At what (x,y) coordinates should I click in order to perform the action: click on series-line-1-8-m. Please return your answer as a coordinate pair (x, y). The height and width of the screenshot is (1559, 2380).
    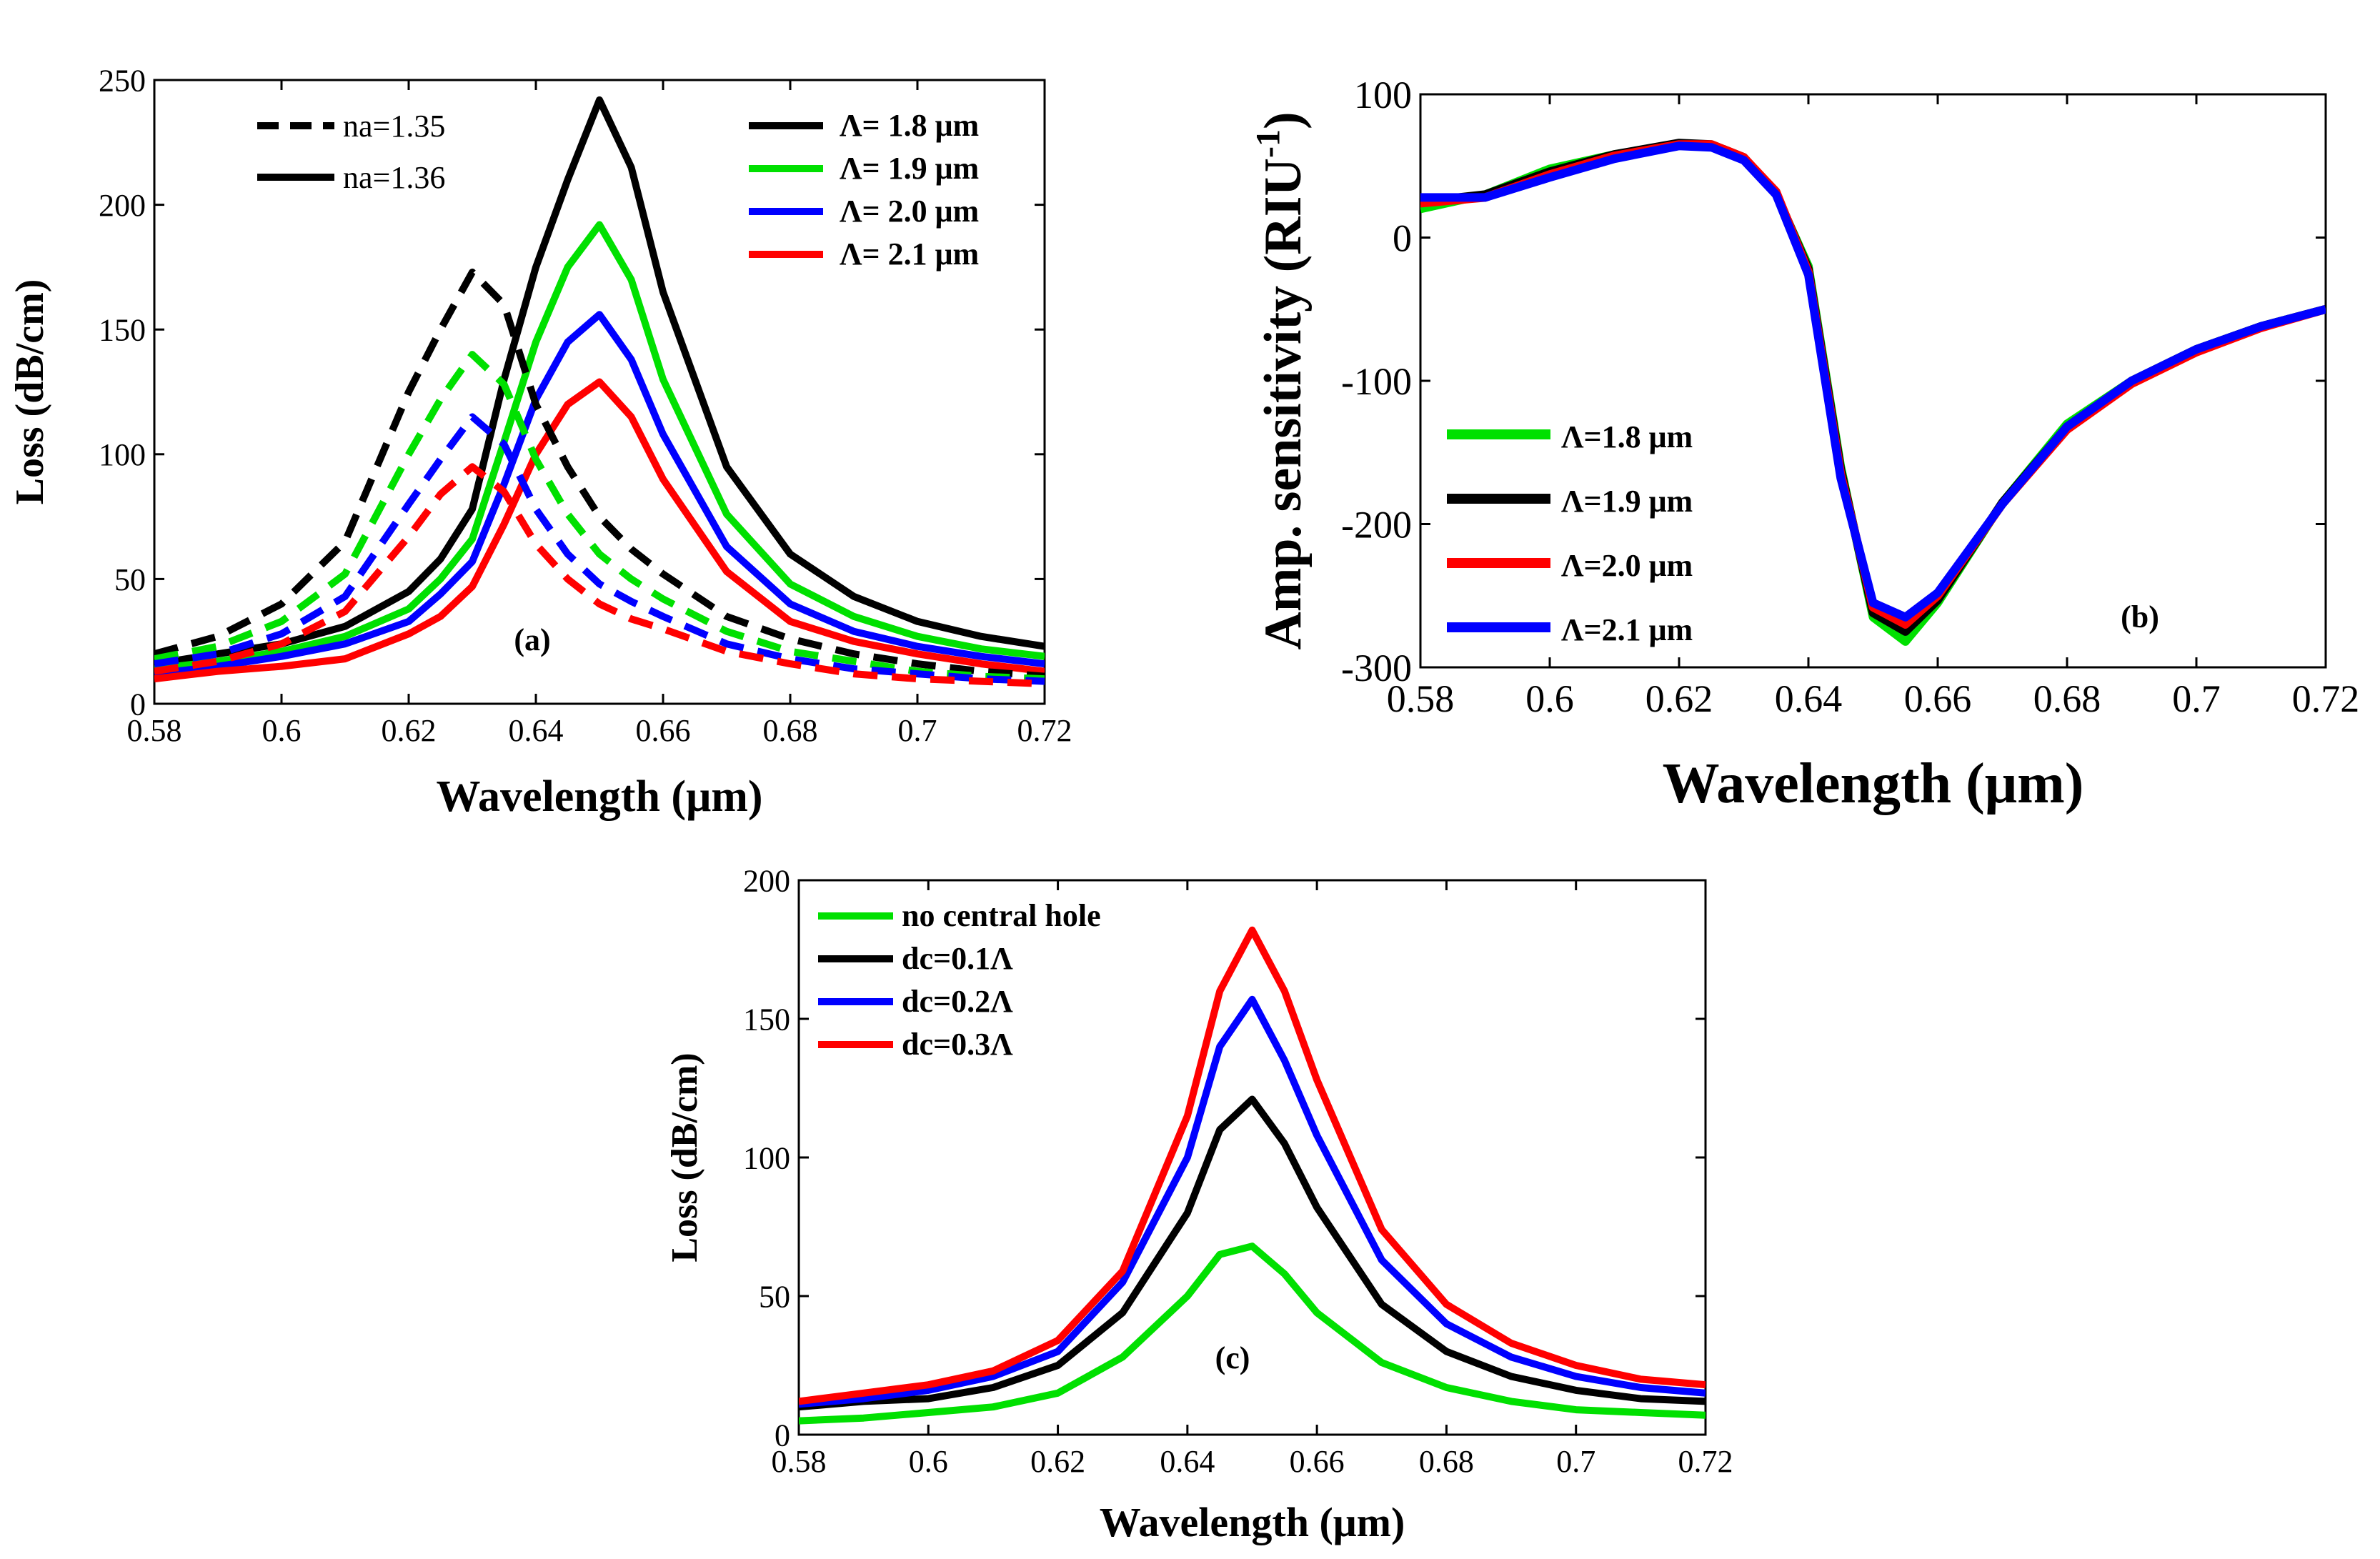
    Looking at the image, I should click on (1873, 393).